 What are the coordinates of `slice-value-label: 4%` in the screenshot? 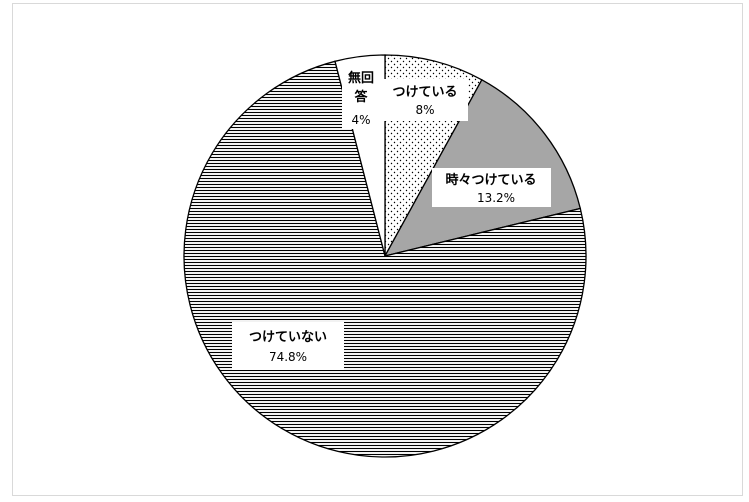 It's located at (360, 120).